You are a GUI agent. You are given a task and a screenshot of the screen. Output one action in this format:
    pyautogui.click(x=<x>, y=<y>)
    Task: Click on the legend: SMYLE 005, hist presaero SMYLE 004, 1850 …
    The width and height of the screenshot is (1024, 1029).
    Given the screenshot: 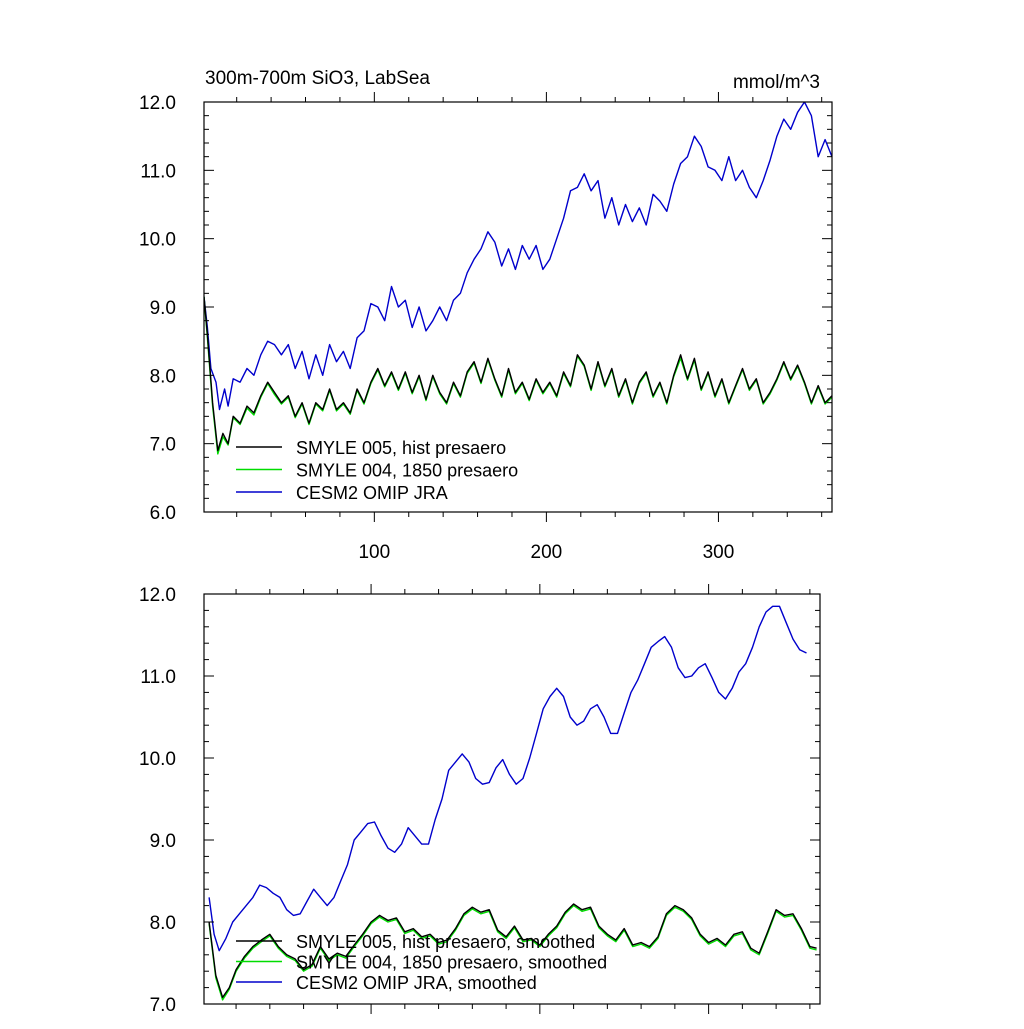 What is the action you would take?
    pyautogui.click(x=377, y=470)
    